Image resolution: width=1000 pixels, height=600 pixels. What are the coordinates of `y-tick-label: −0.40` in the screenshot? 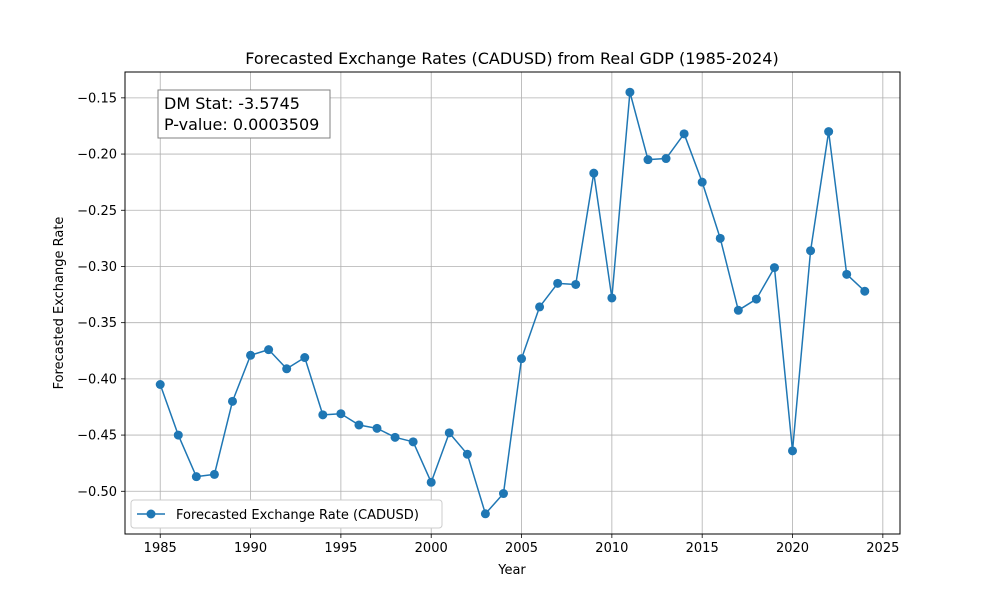 It's located at (97, 379).